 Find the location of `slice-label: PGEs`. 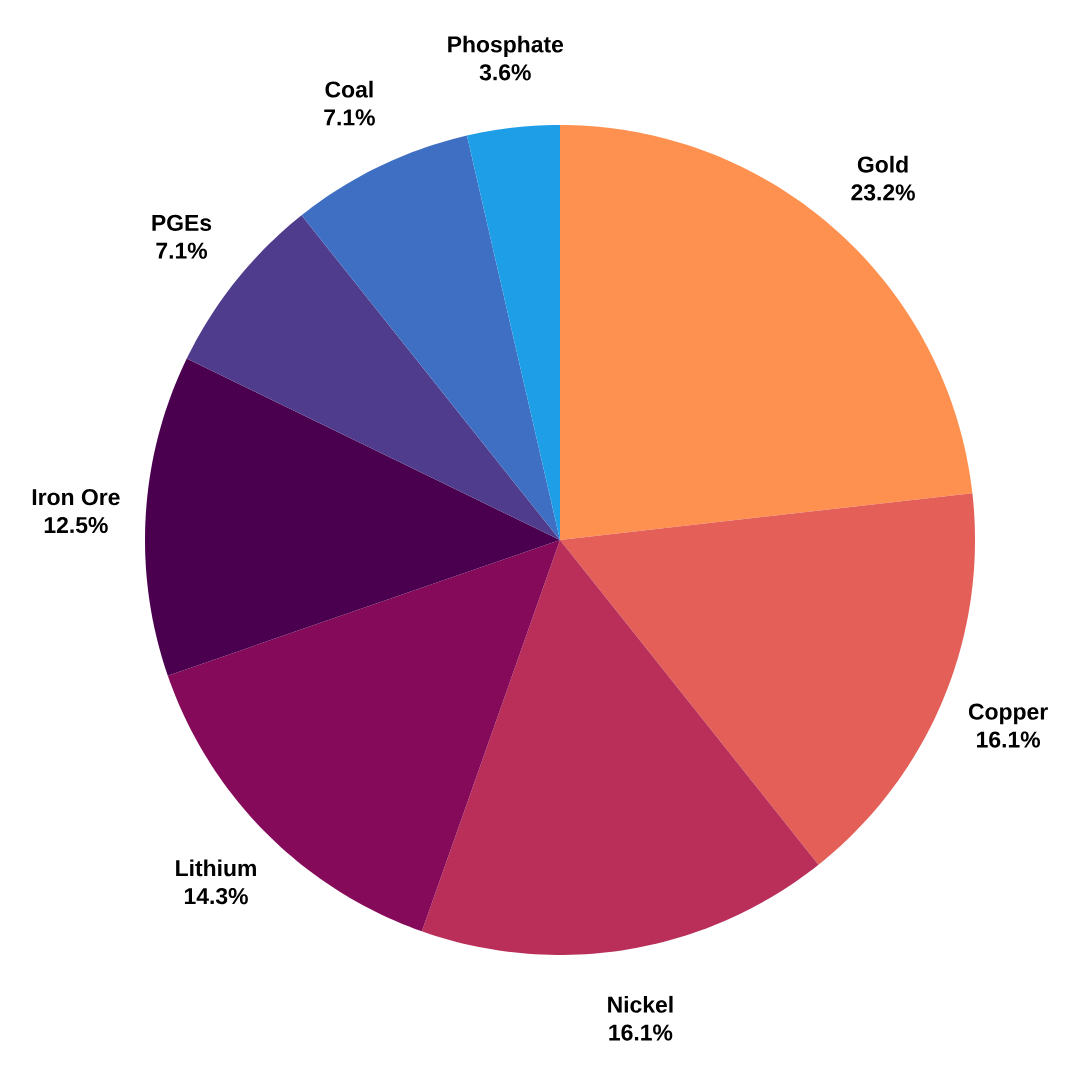

slice-label: PGEs is located at coordinates (182, 222).